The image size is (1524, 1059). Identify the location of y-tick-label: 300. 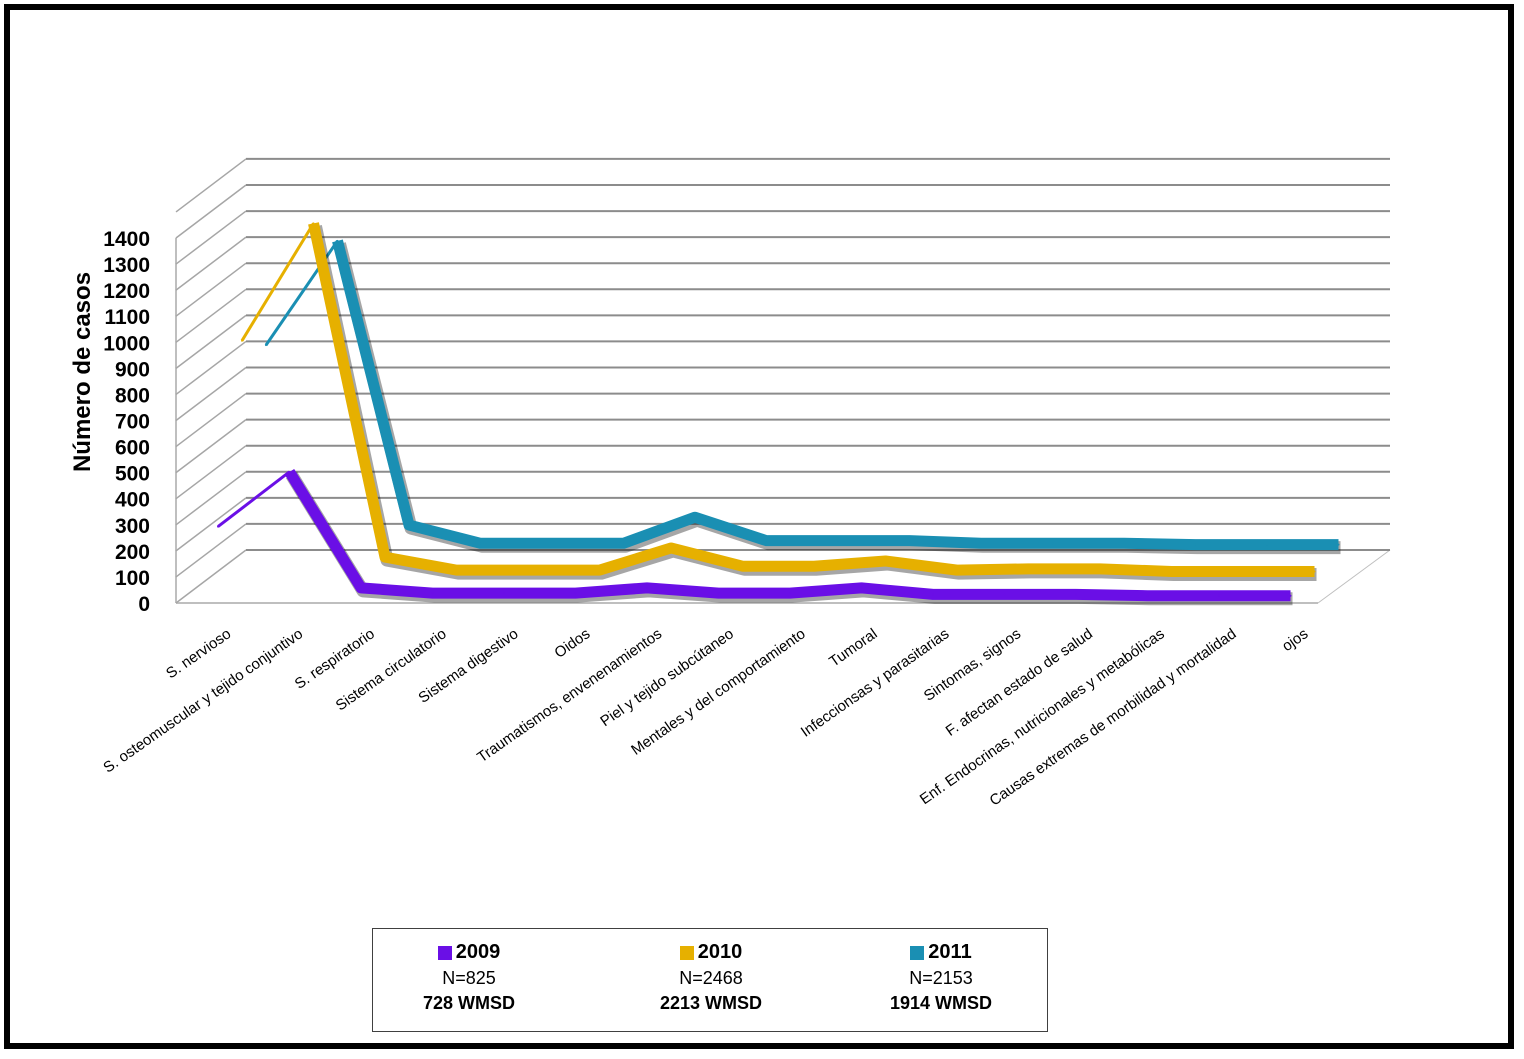
(132, 526).